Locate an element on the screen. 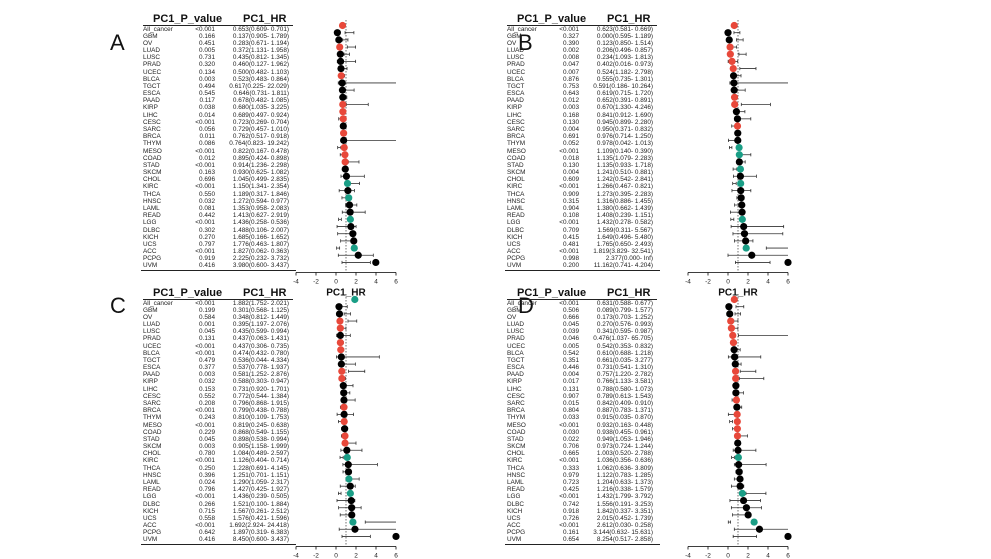 Image resolution: width=991 pixels, height=559 pixels. hr-value: 0.757(1.220- 2.782) is located at coordinates (624, 375).